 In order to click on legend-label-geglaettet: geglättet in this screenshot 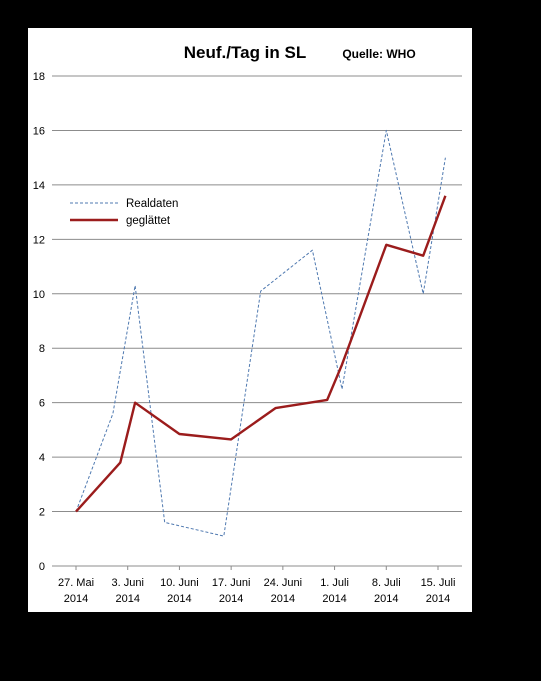, I will do `click(148, 221)`.